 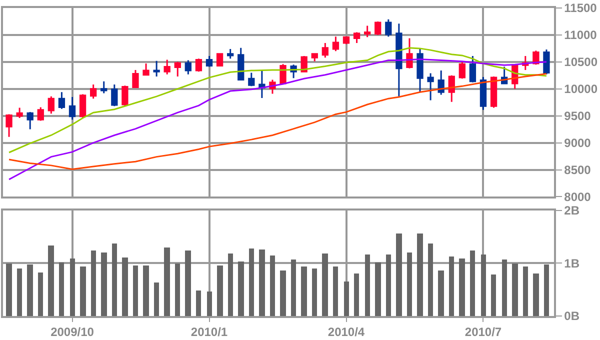 What do you see at coordinates (578, 143) in the screenshot?
I see `y-tick-label: 9000` at bounding box center [578, 143].